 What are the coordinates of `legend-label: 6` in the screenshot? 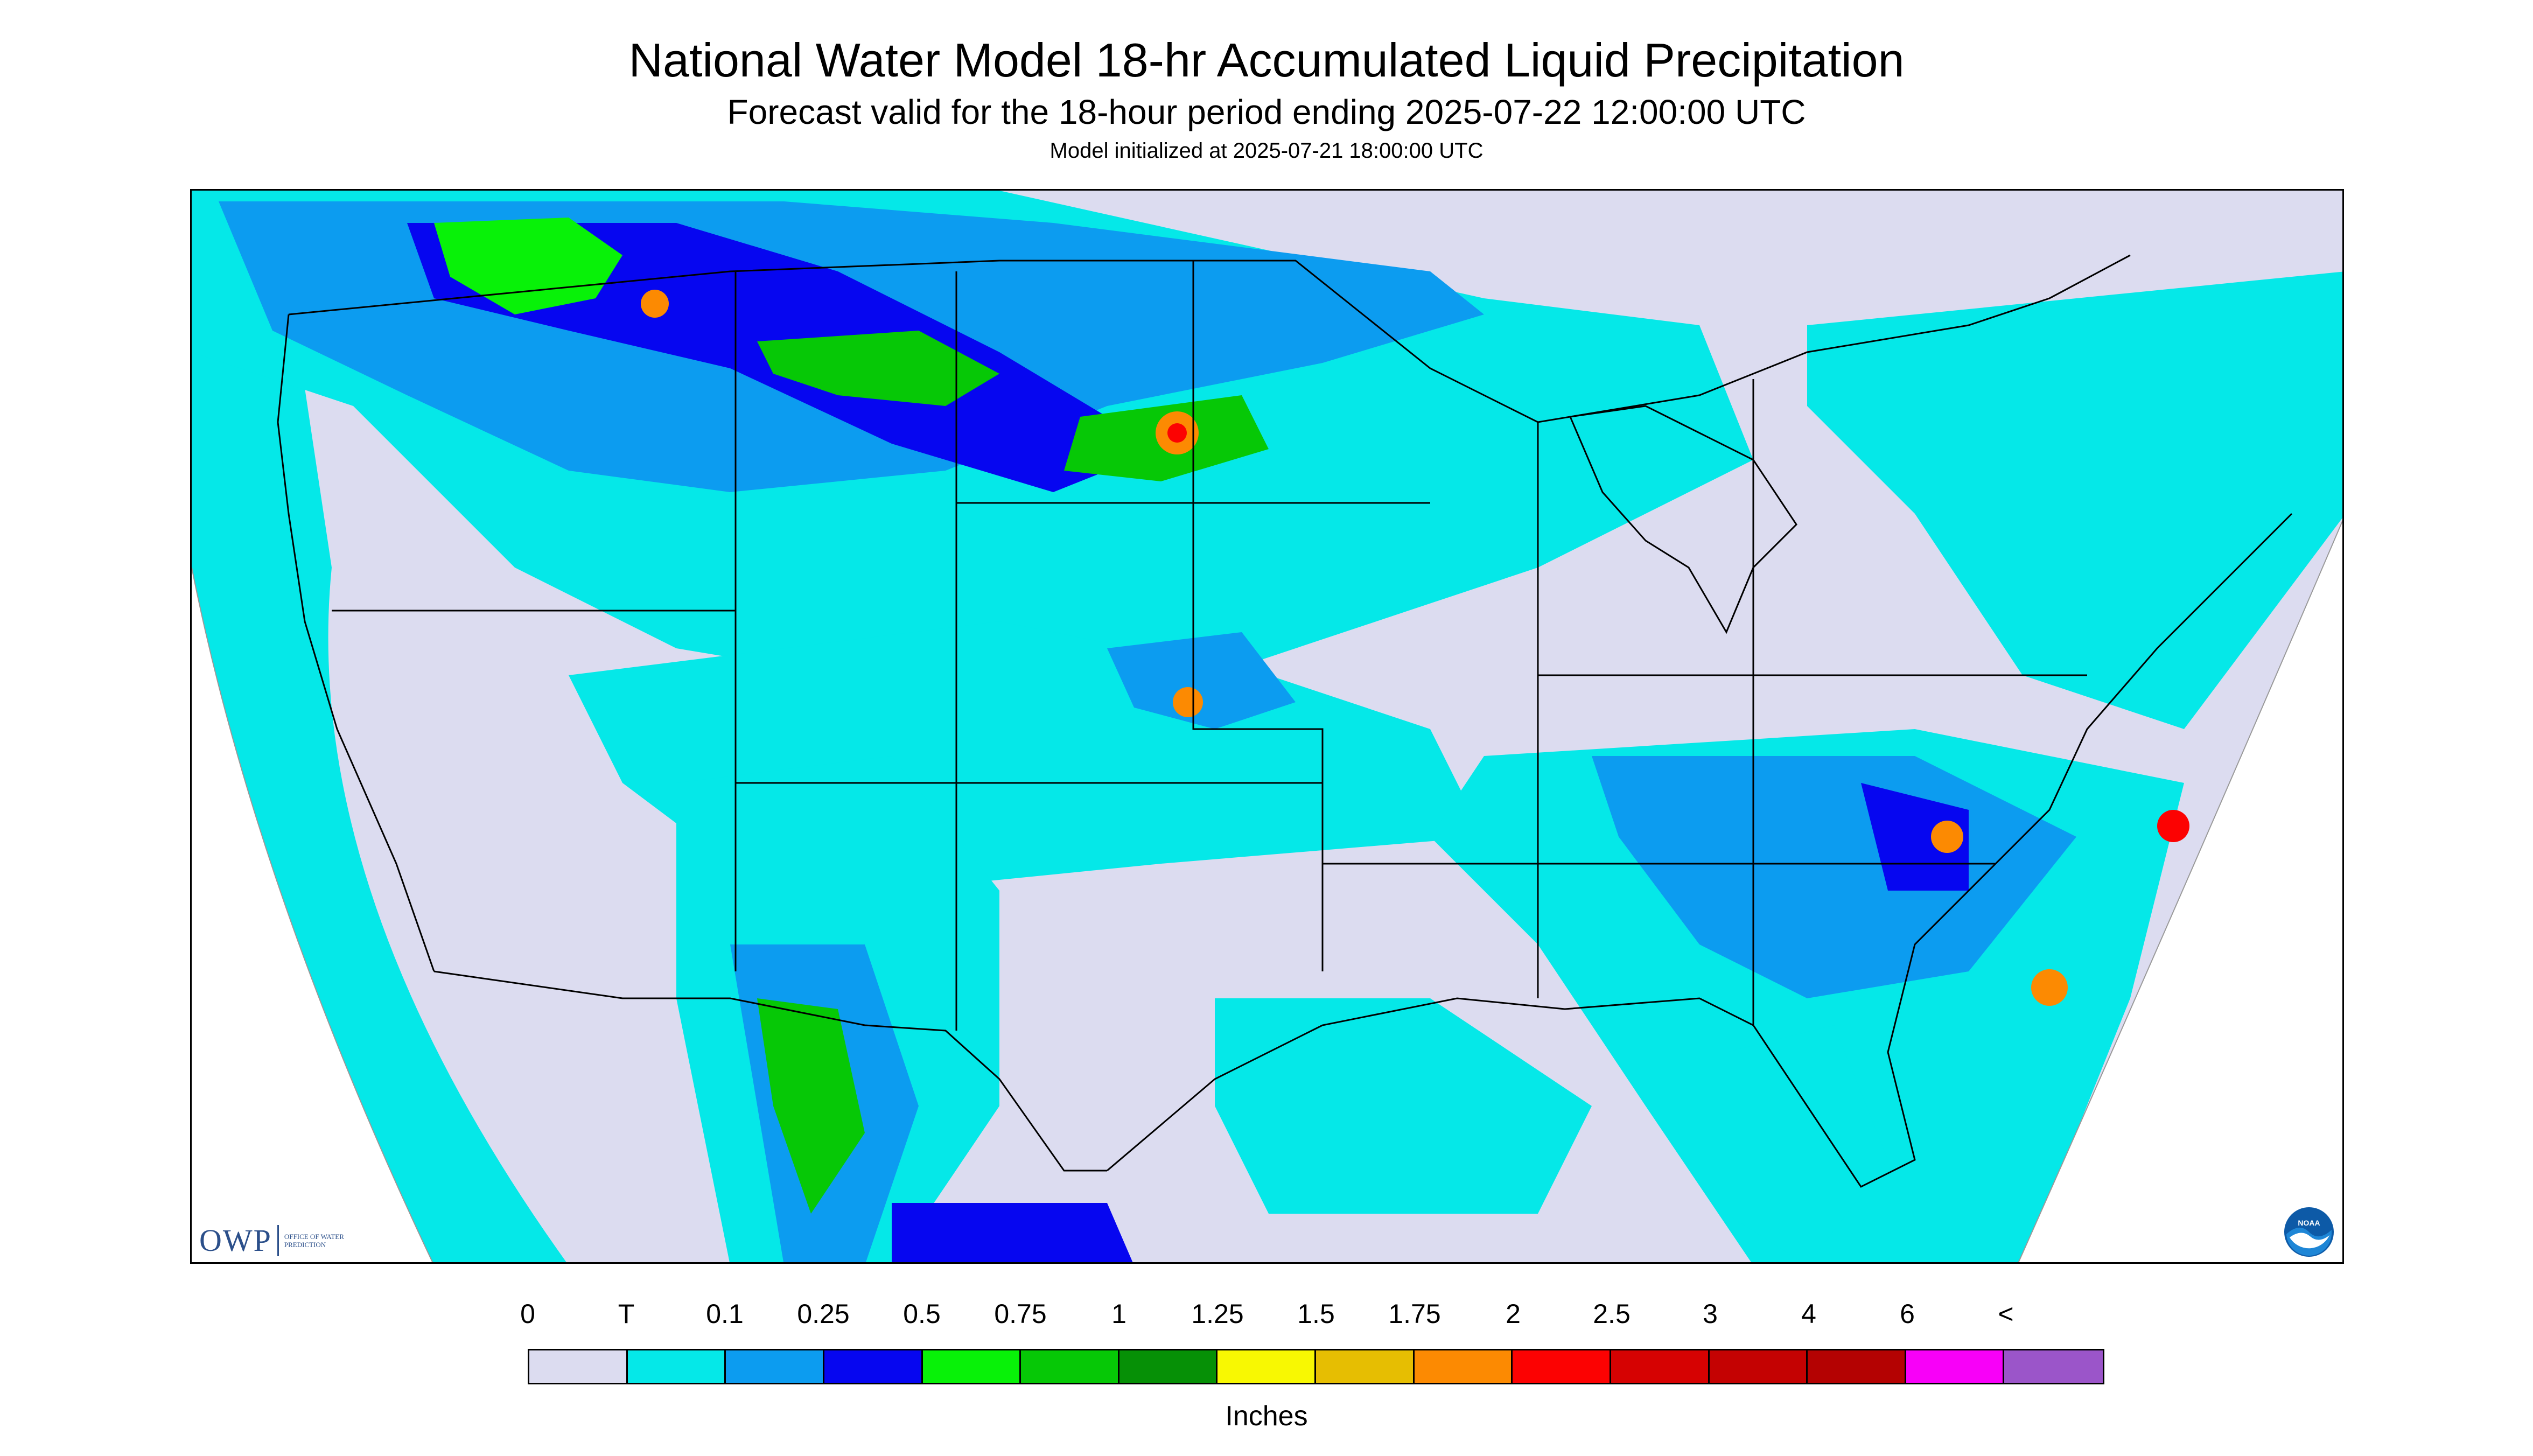 It's located at (1908, 1314).